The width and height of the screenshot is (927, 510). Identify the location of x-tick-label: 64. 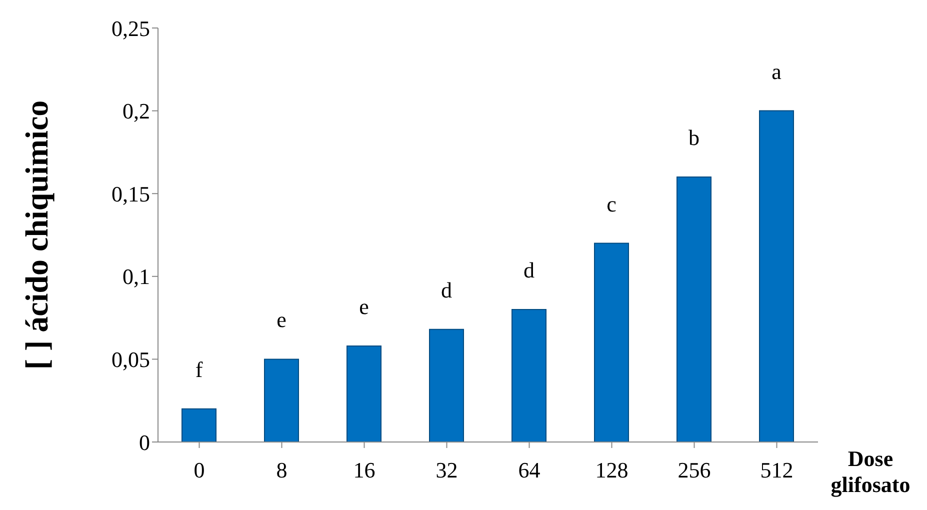
(529, 470).